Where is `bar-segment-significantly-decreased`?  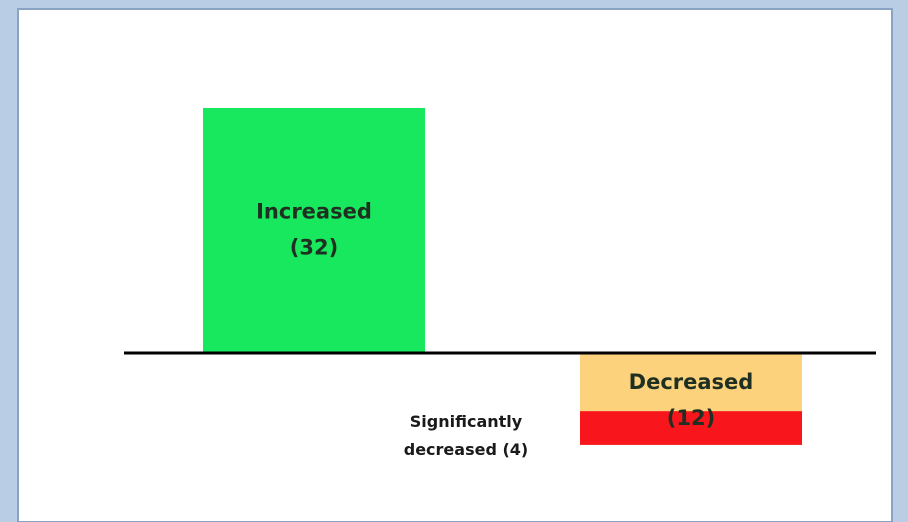
bar-segment-significantly-decreased is located at coordinates (691, 428).